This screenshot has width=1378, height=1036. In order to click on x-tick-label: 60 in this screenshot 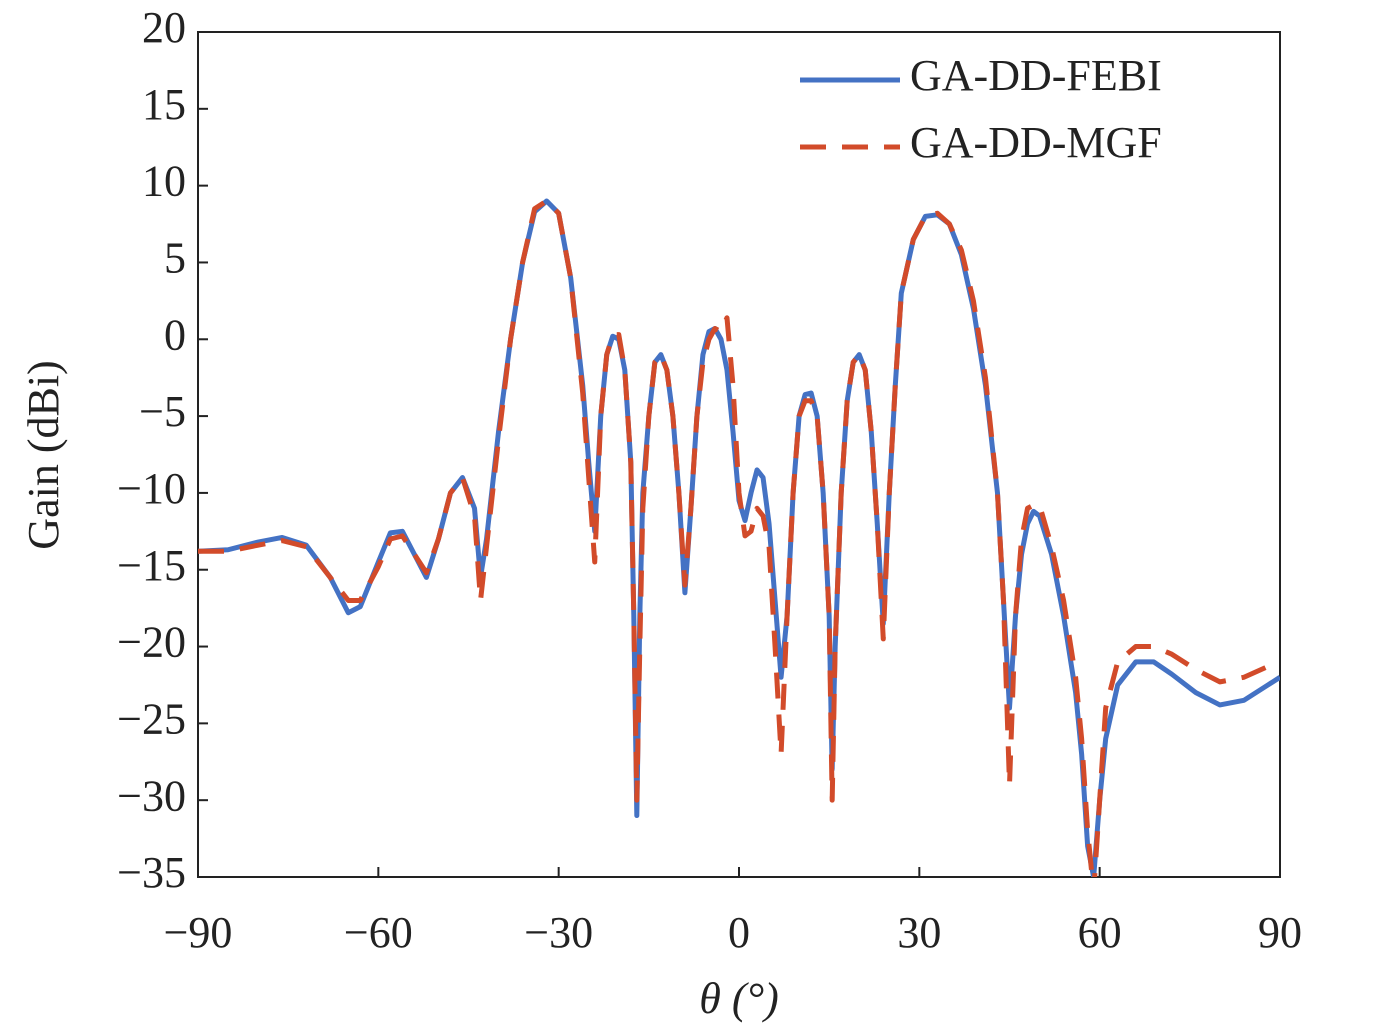, I will do `click(1100, 932)`.